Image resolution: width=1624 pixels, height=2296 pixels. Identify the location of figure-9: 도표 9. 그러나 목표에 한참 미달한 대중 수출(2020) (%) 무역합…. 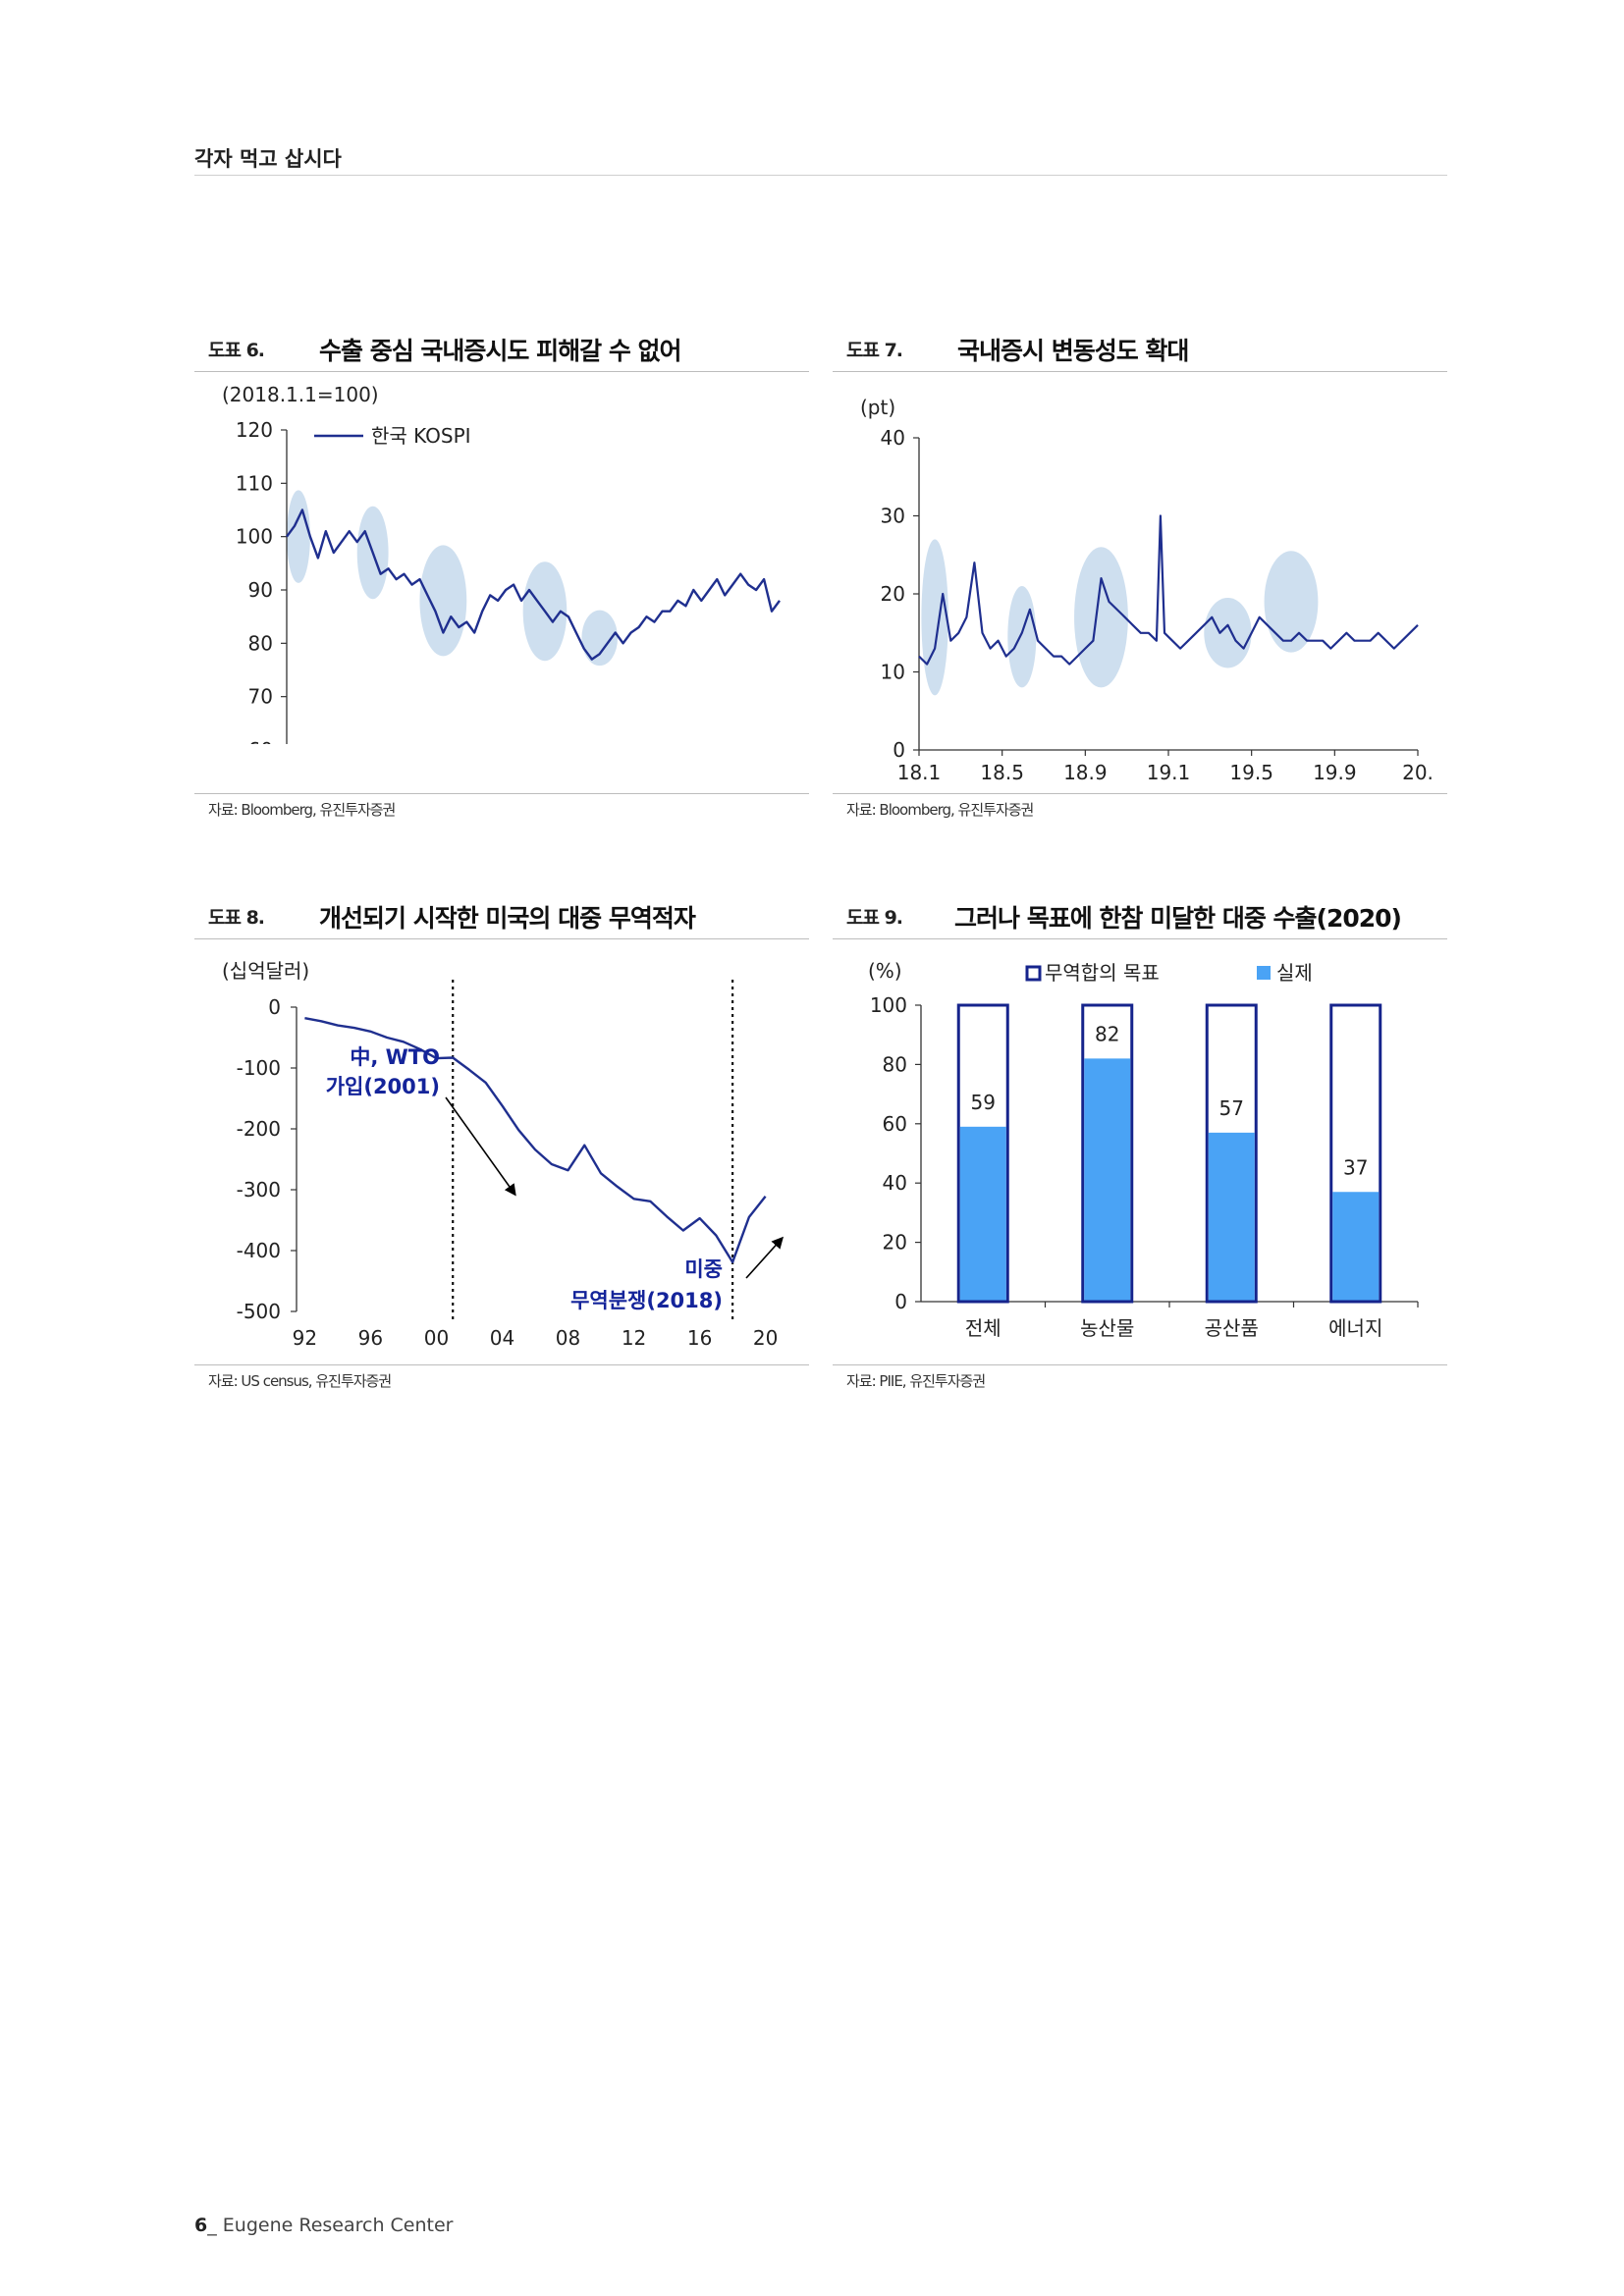
(1140, 1154).